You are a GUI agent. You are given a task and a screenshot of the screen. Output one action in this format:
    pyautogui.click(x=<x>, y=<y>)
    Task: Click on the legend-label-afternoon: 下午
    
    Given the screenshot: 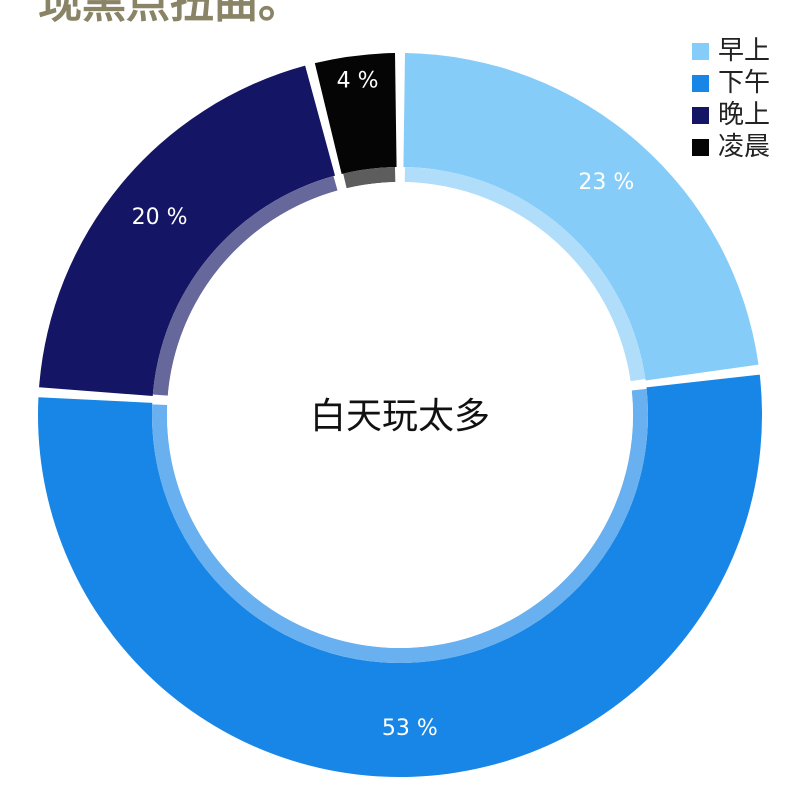 What is the action you would take?
    pyautogui.click(x=744, y=83)
    